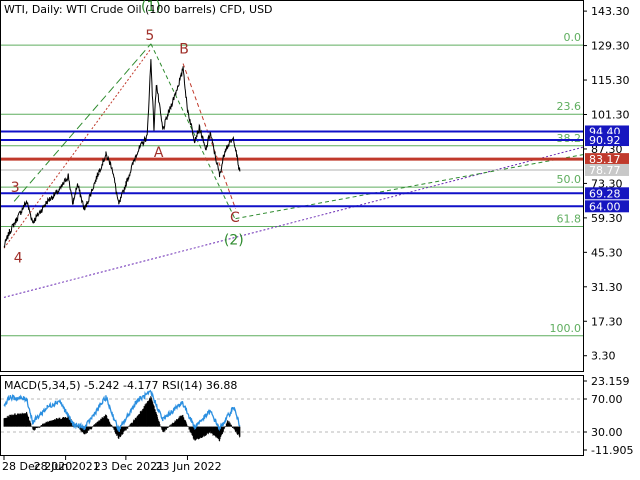 This screenshot has height=480, width=640. Describe the element at coordinates (120, 385) in the screenshot. I see `indicator-label: MACD(5,34,5) -5.242 -4.177 RSI(14) 36.88` at that location.